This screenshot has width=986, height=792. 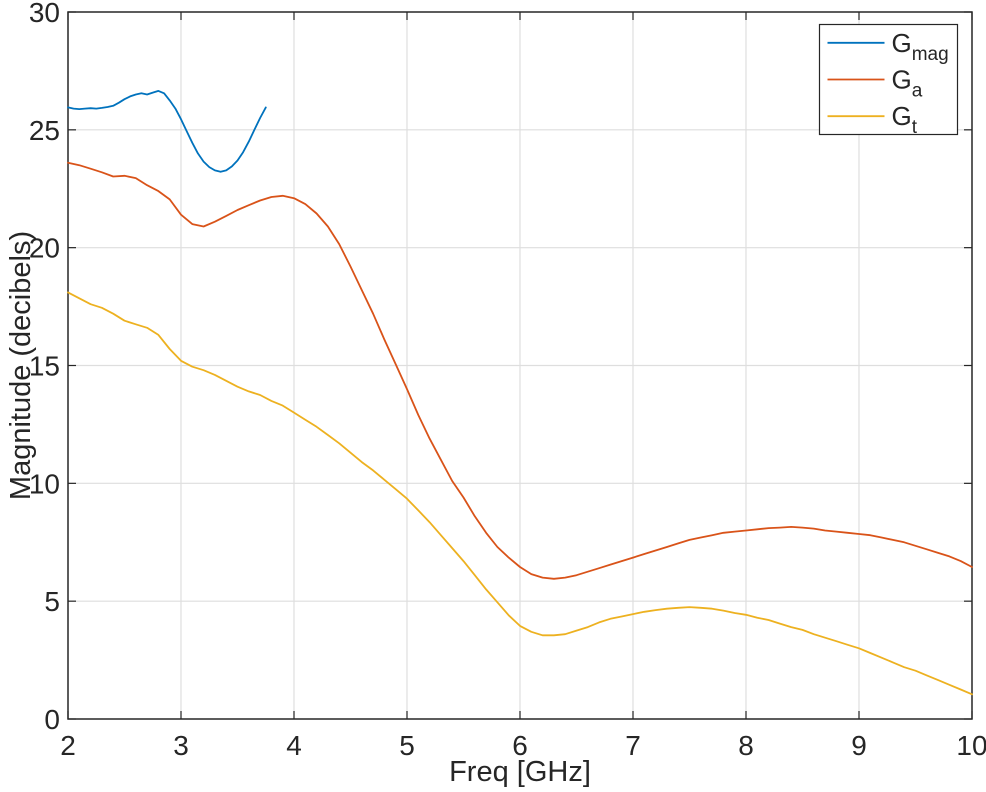 What do you see at coordinates (52, 719) in the screenshot?
I see `y-tick-label-0: 0` at bounding box center [52, 719].